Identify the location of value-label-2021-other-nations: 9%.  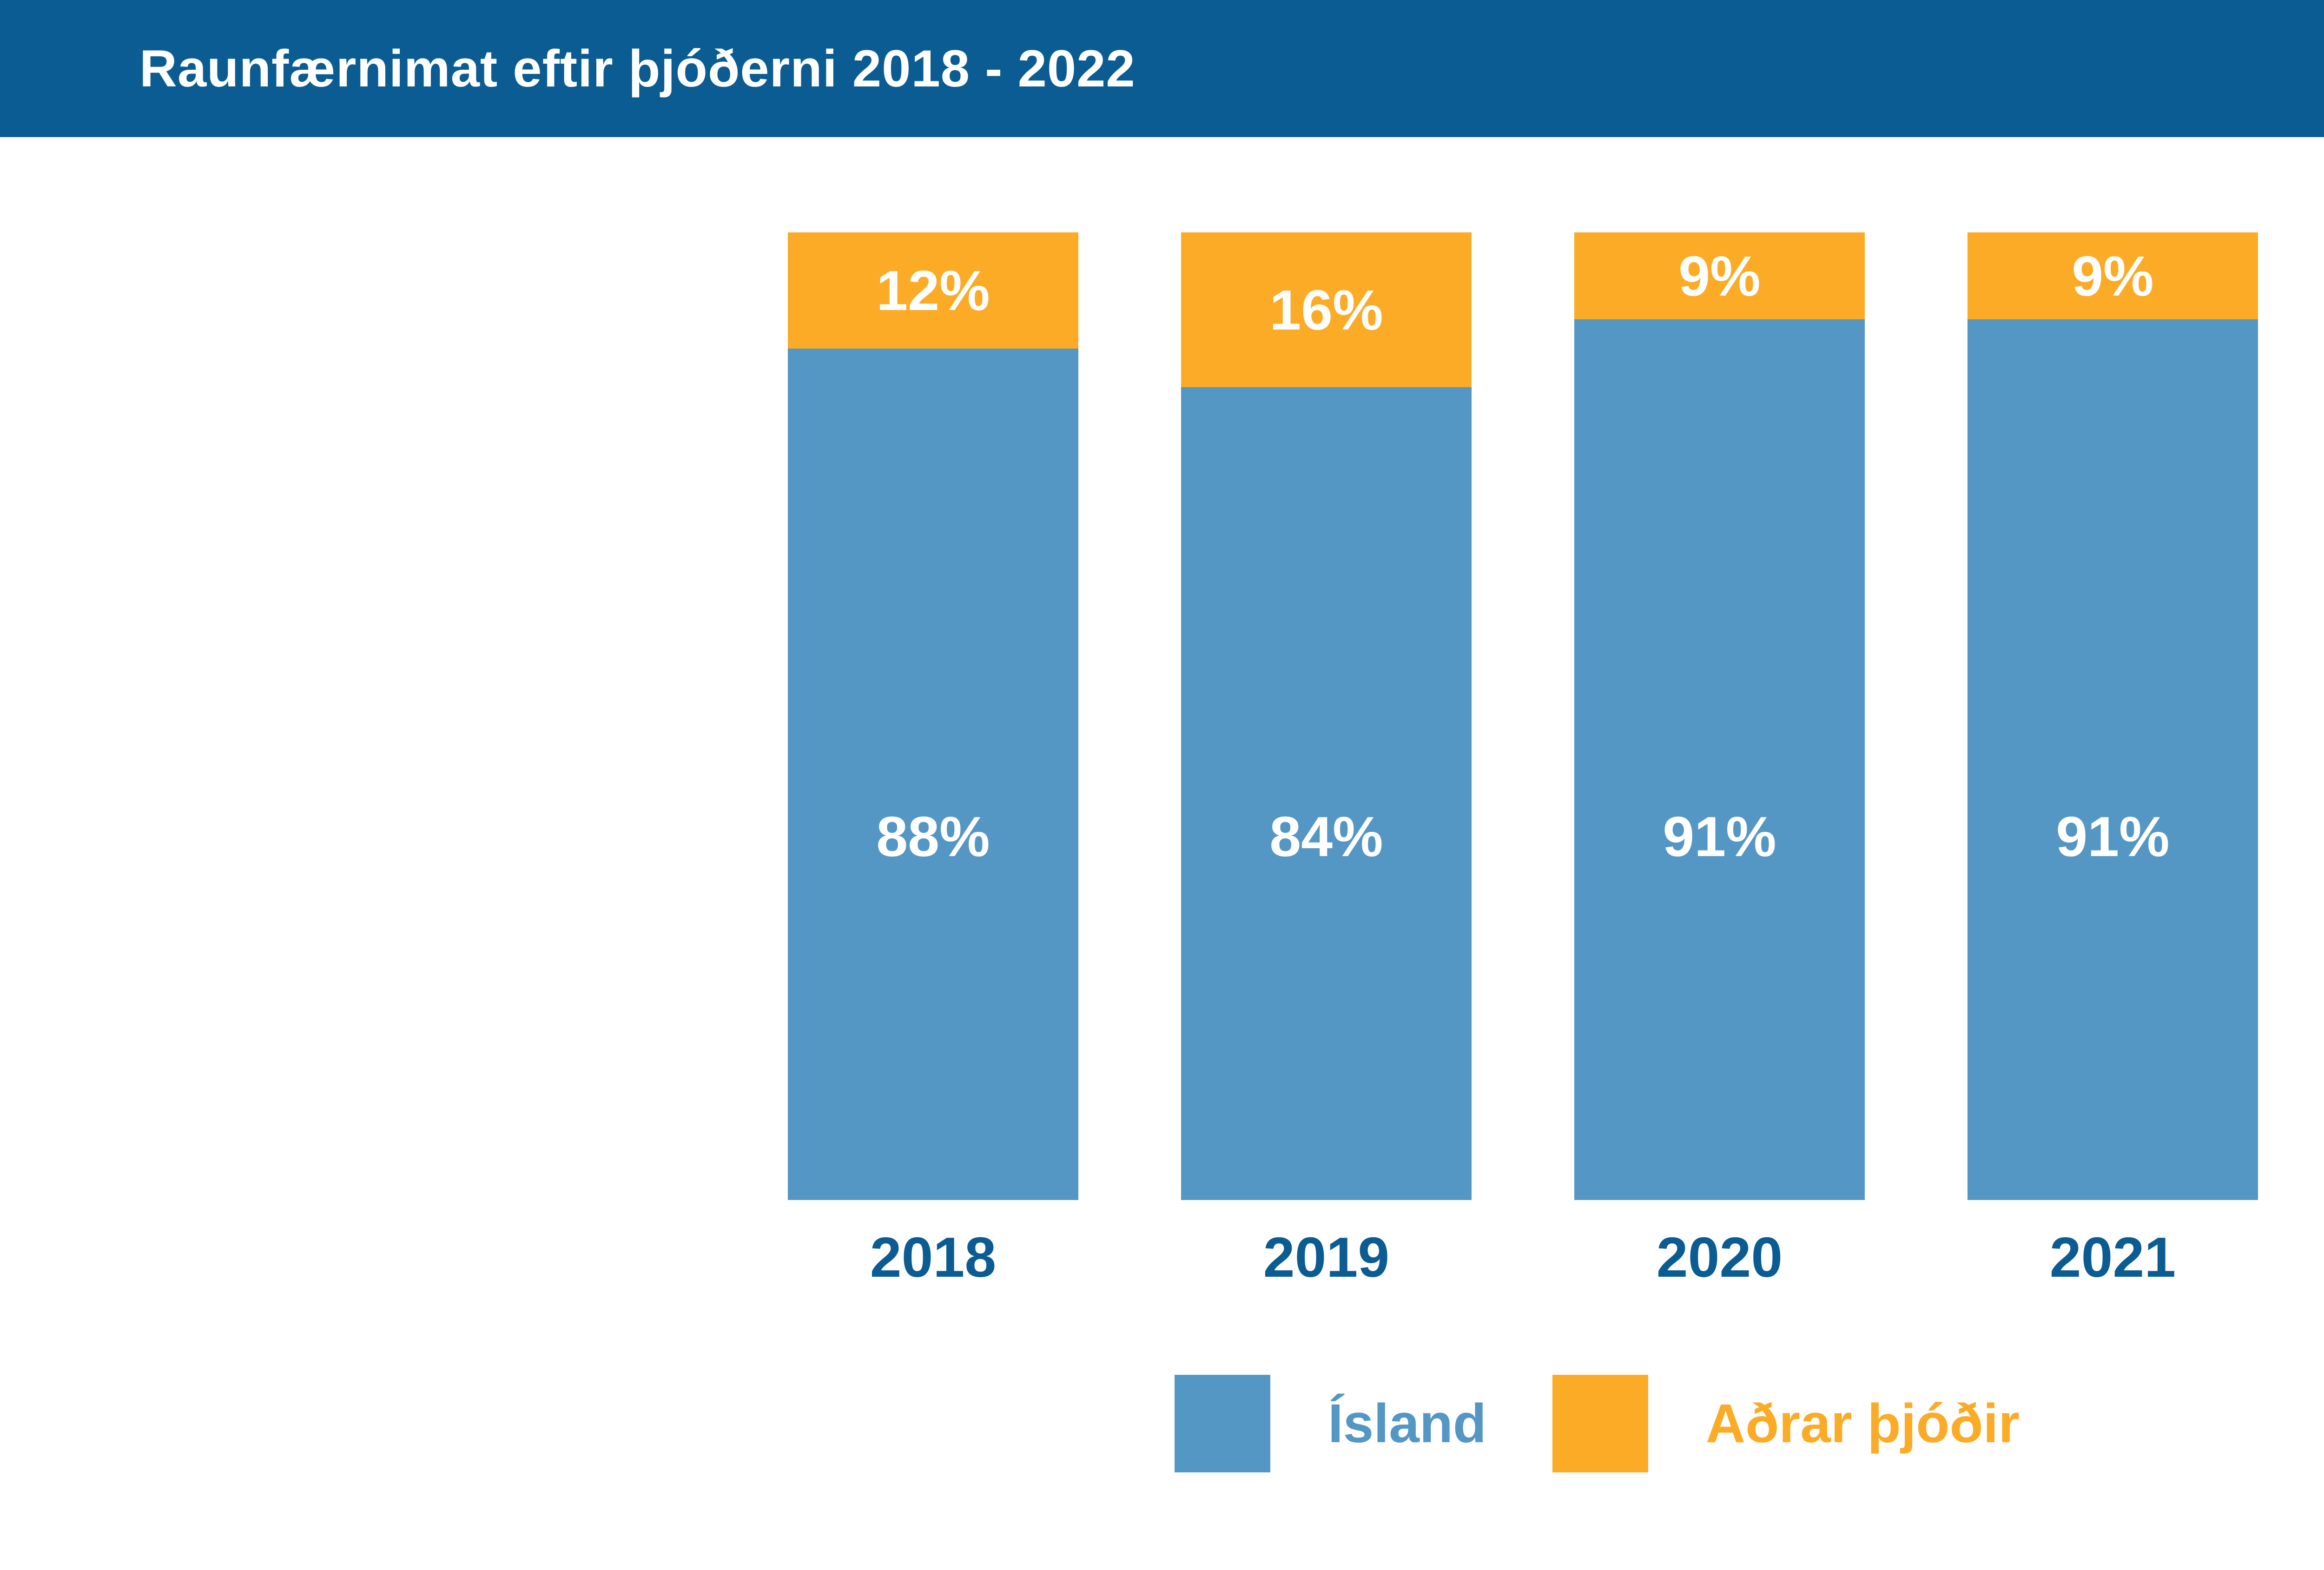
(2113, 276).